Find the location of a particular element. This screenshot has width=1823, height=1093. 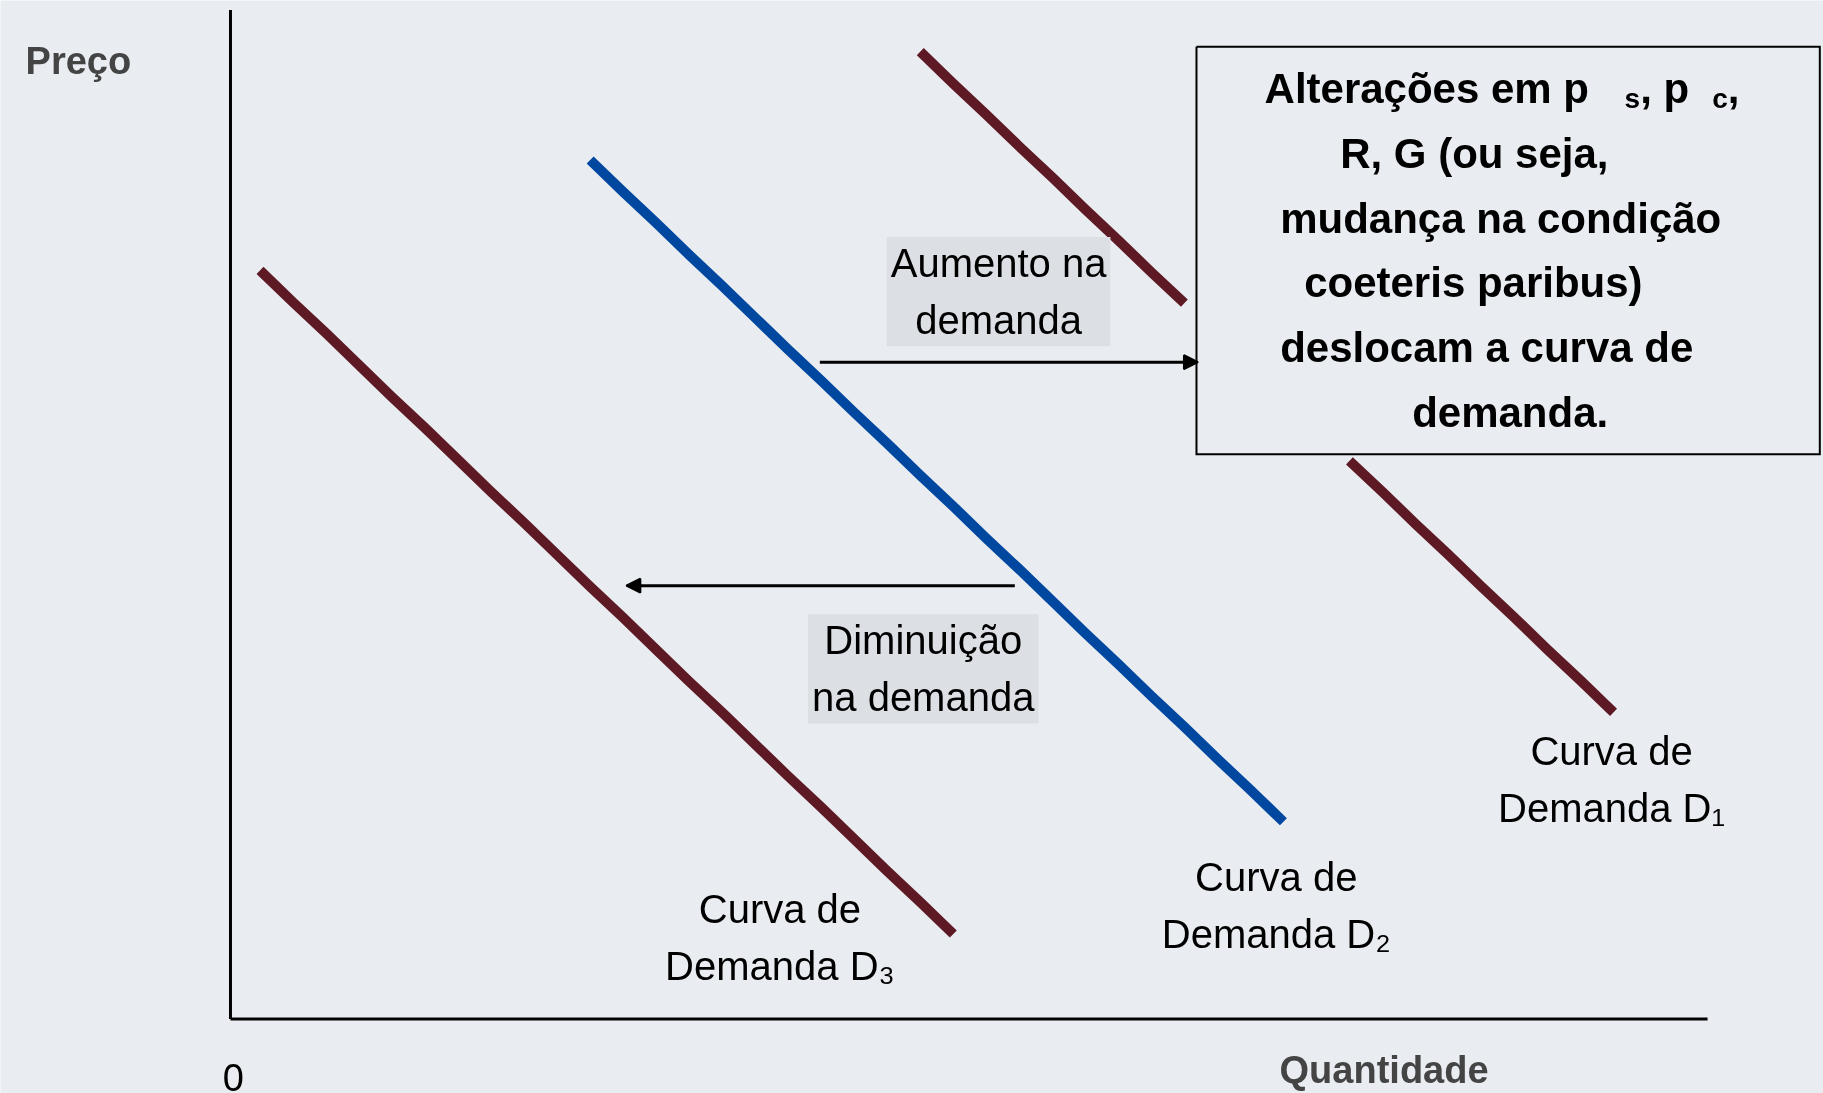

y-axis-title: Preço is located at coordinates (78, 61).